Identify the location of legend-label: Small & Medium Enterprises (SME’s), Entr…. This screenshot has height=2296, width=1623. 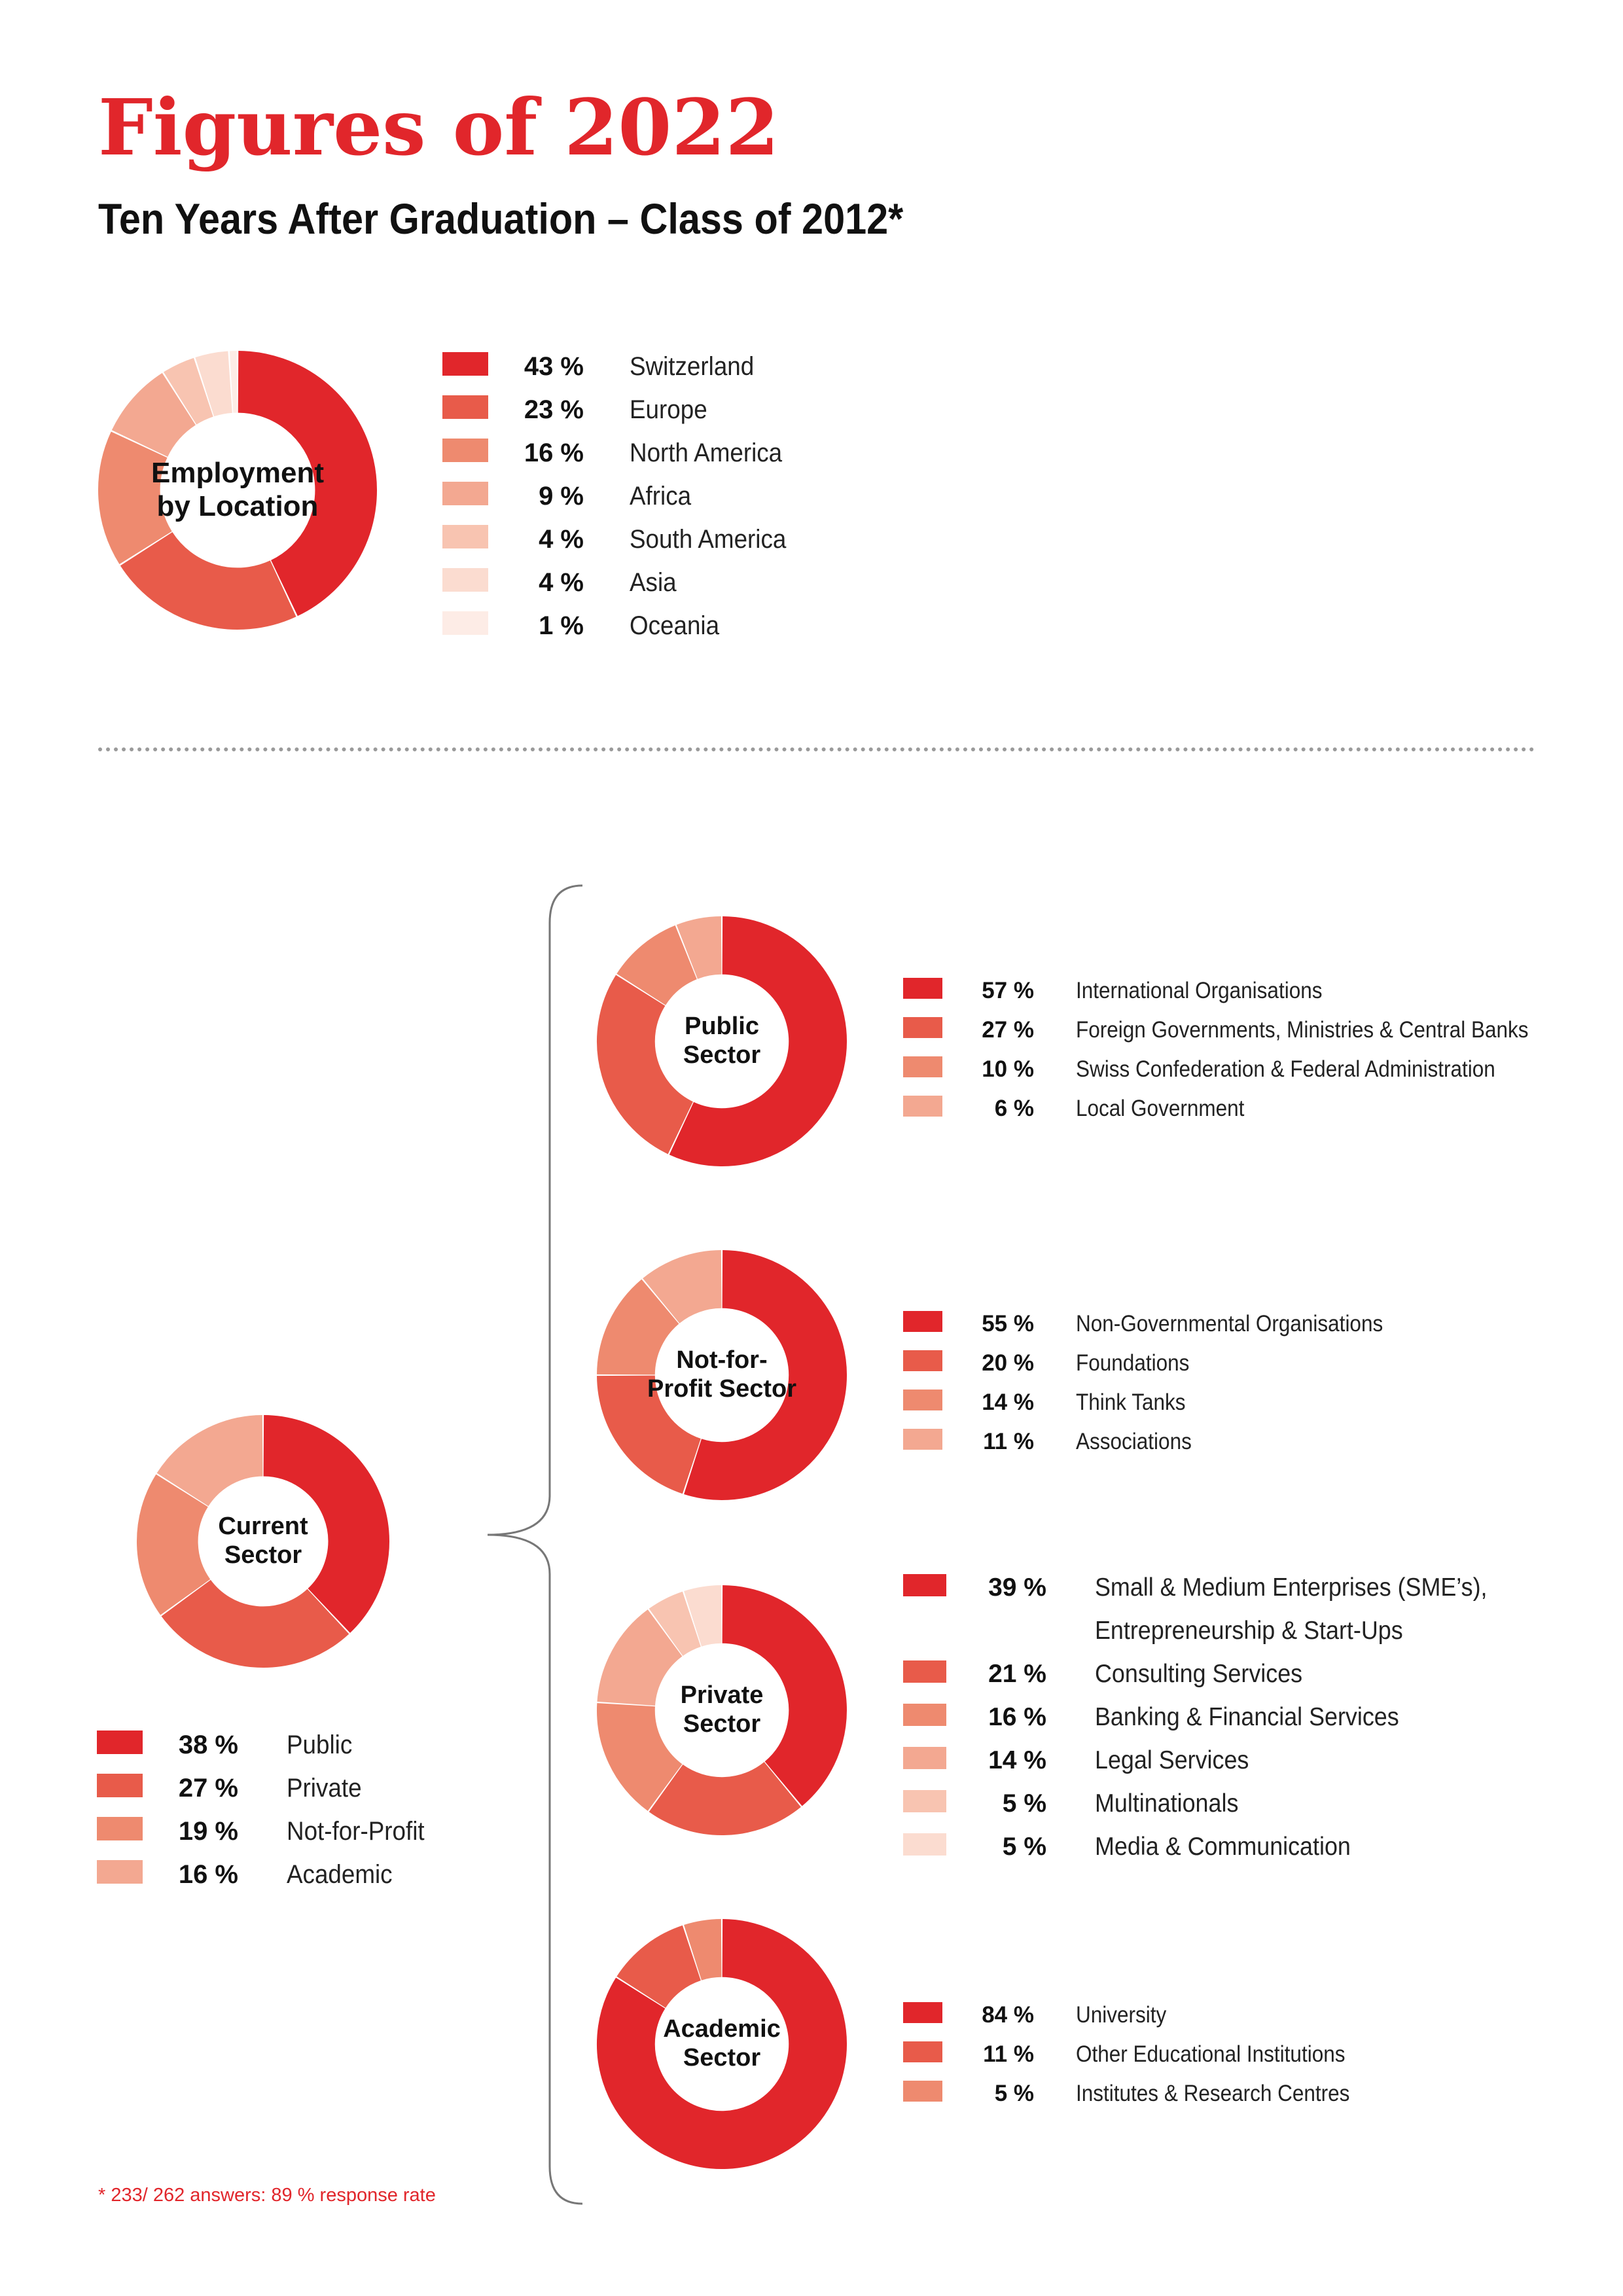
(1291, 1609).